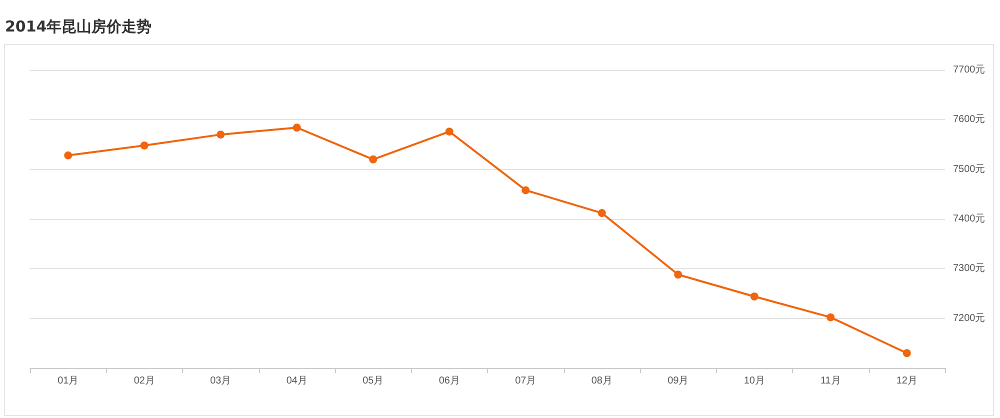  What do you see at coordinates (144, 381) in the screenshot?
I see `x-tick-label: 02月` at bounding box center [144, 381].